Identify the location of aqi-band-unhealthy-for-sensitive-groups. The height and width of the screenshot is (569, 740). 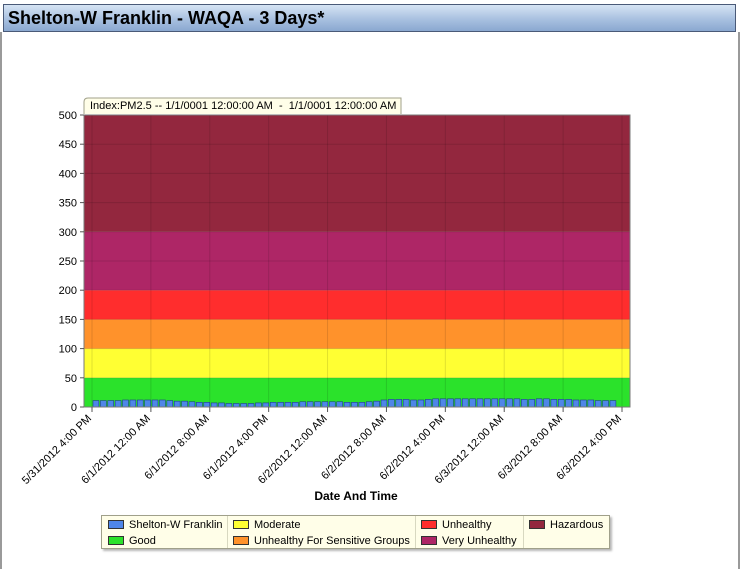
(357, 334).